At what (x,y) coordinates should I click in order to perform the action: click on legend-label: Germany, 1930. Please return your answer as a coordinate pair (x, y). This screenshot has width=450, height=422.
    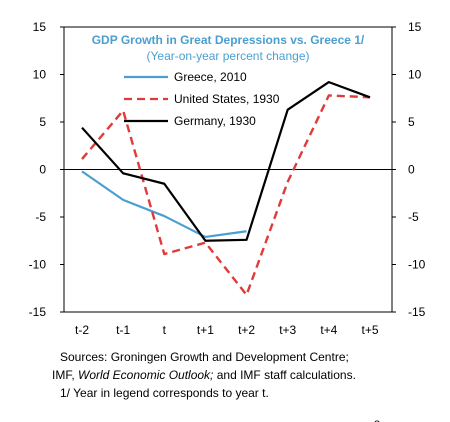
    Looking at the image, I should click on (215, 121).